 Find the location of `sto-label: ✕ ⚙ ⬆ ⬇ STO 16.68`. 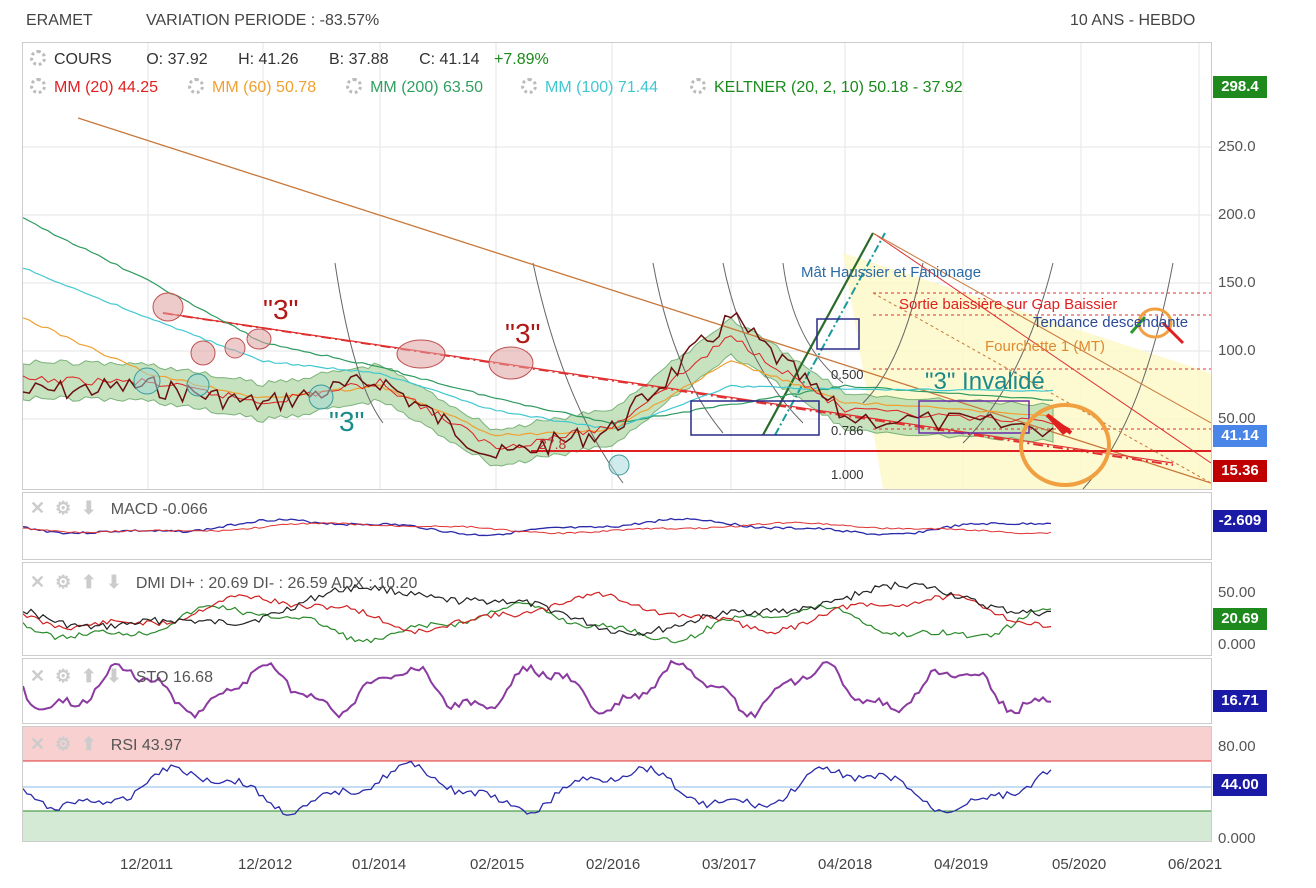

sto-label: ✕ ⚙ ⬆ ⬇ STO 16.68 is located at coordinates (121, 676).